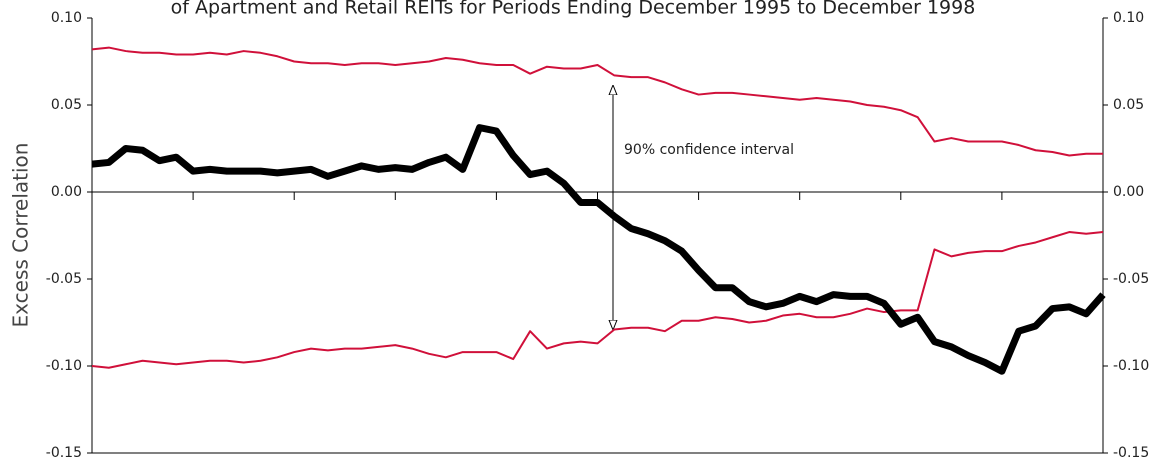  Describe the element at coordinates (66, 105) in the screenshot. I see `y-tick-label: 0.05` at that location.